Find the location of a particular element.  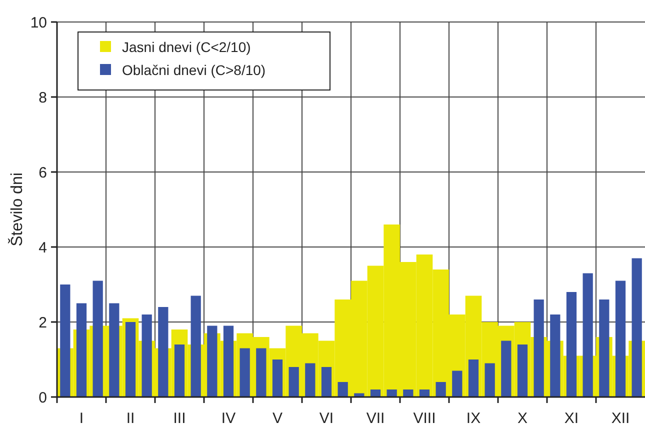

x-tick-label: V is located at coordinates (277, 418).